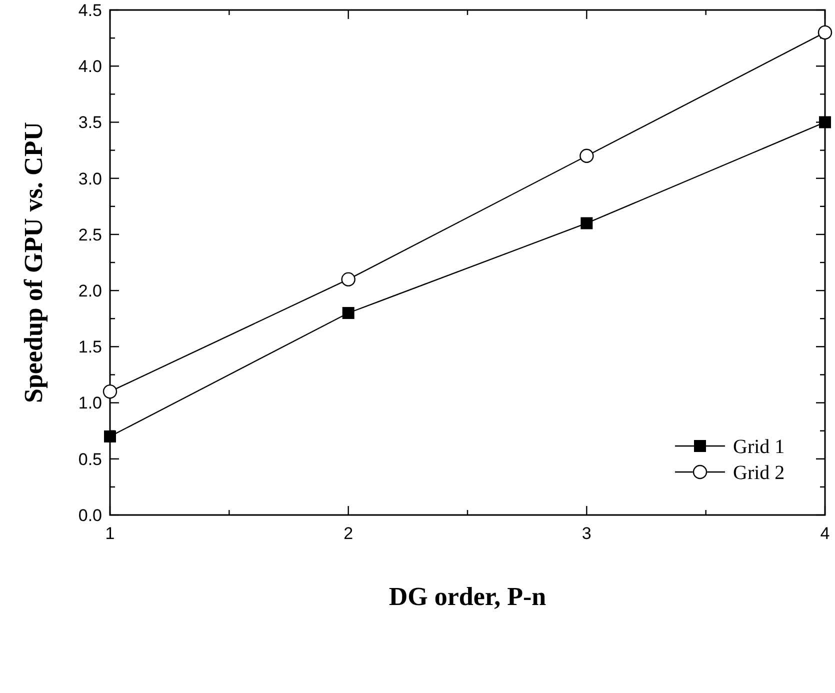 The height and width of the screenshot is (693, 835). What do you see at coordinates (759, 473) in the screenshot?
I see `legend-label: Grid 2` at bounding box center [759, 473].